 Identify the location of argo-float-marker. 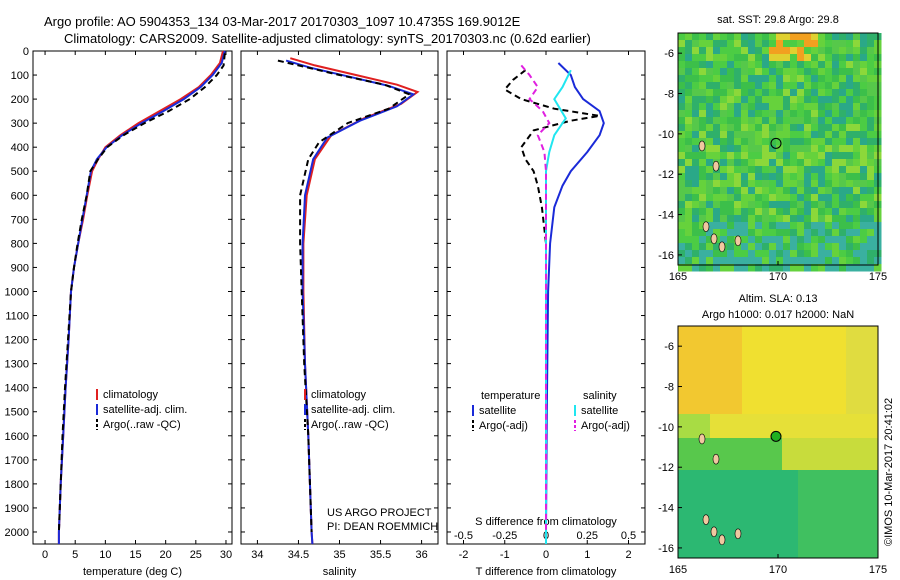
(776, 436).